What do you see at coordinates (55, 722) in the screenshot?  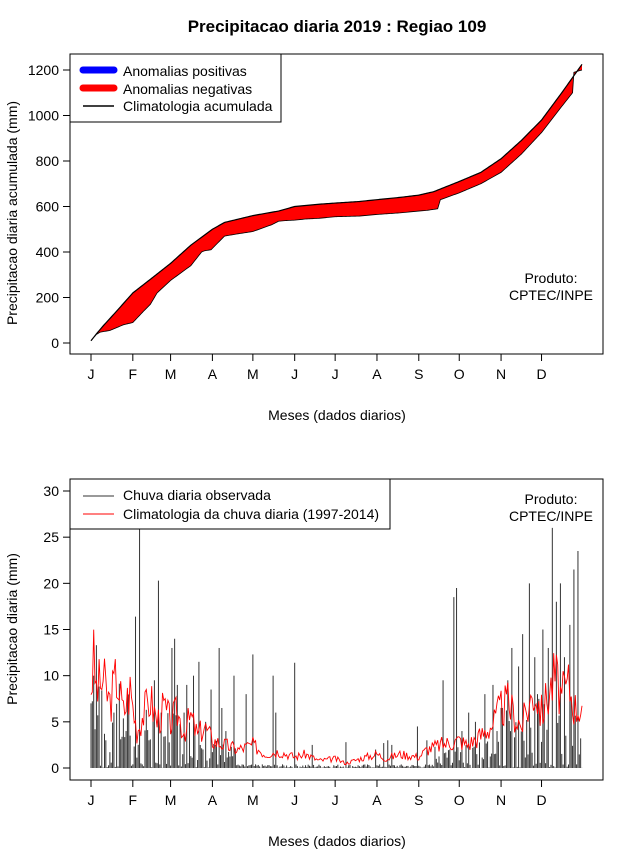 I see `y-tick-label: 5` at bounding box center [55, 722].